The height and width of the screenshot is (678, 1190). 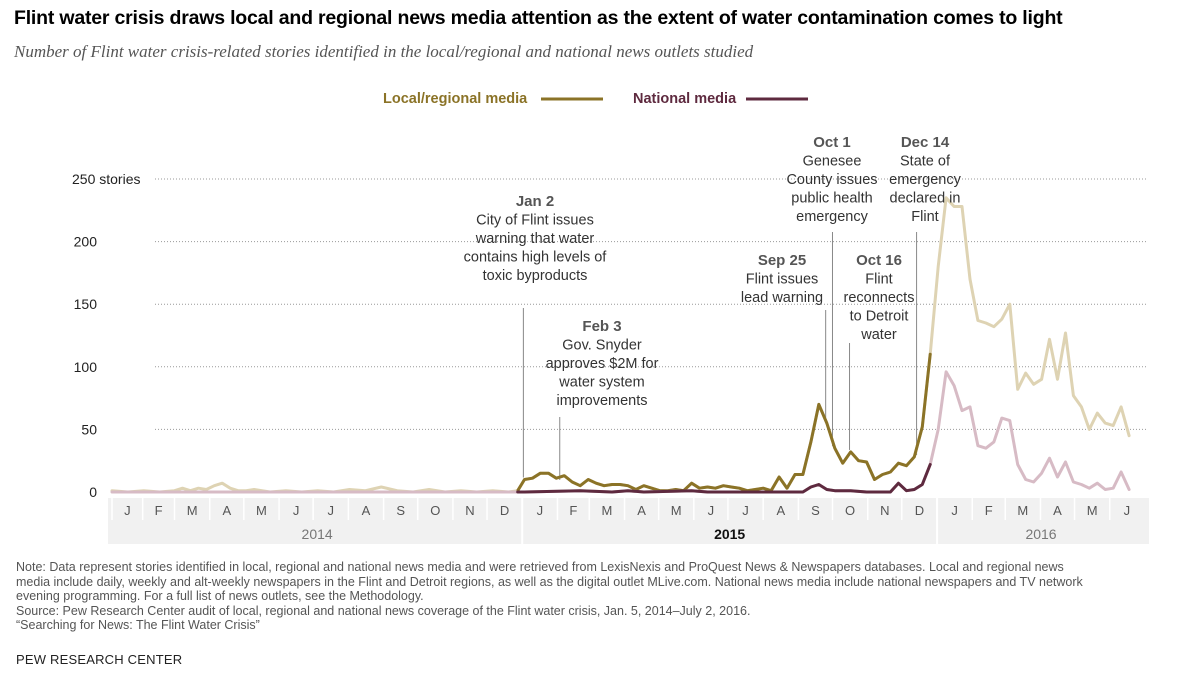 What do you see at coordinates (86, 304) in the screenshot?
I see `y-tick-label: 150` at bounding box center [86, 304].